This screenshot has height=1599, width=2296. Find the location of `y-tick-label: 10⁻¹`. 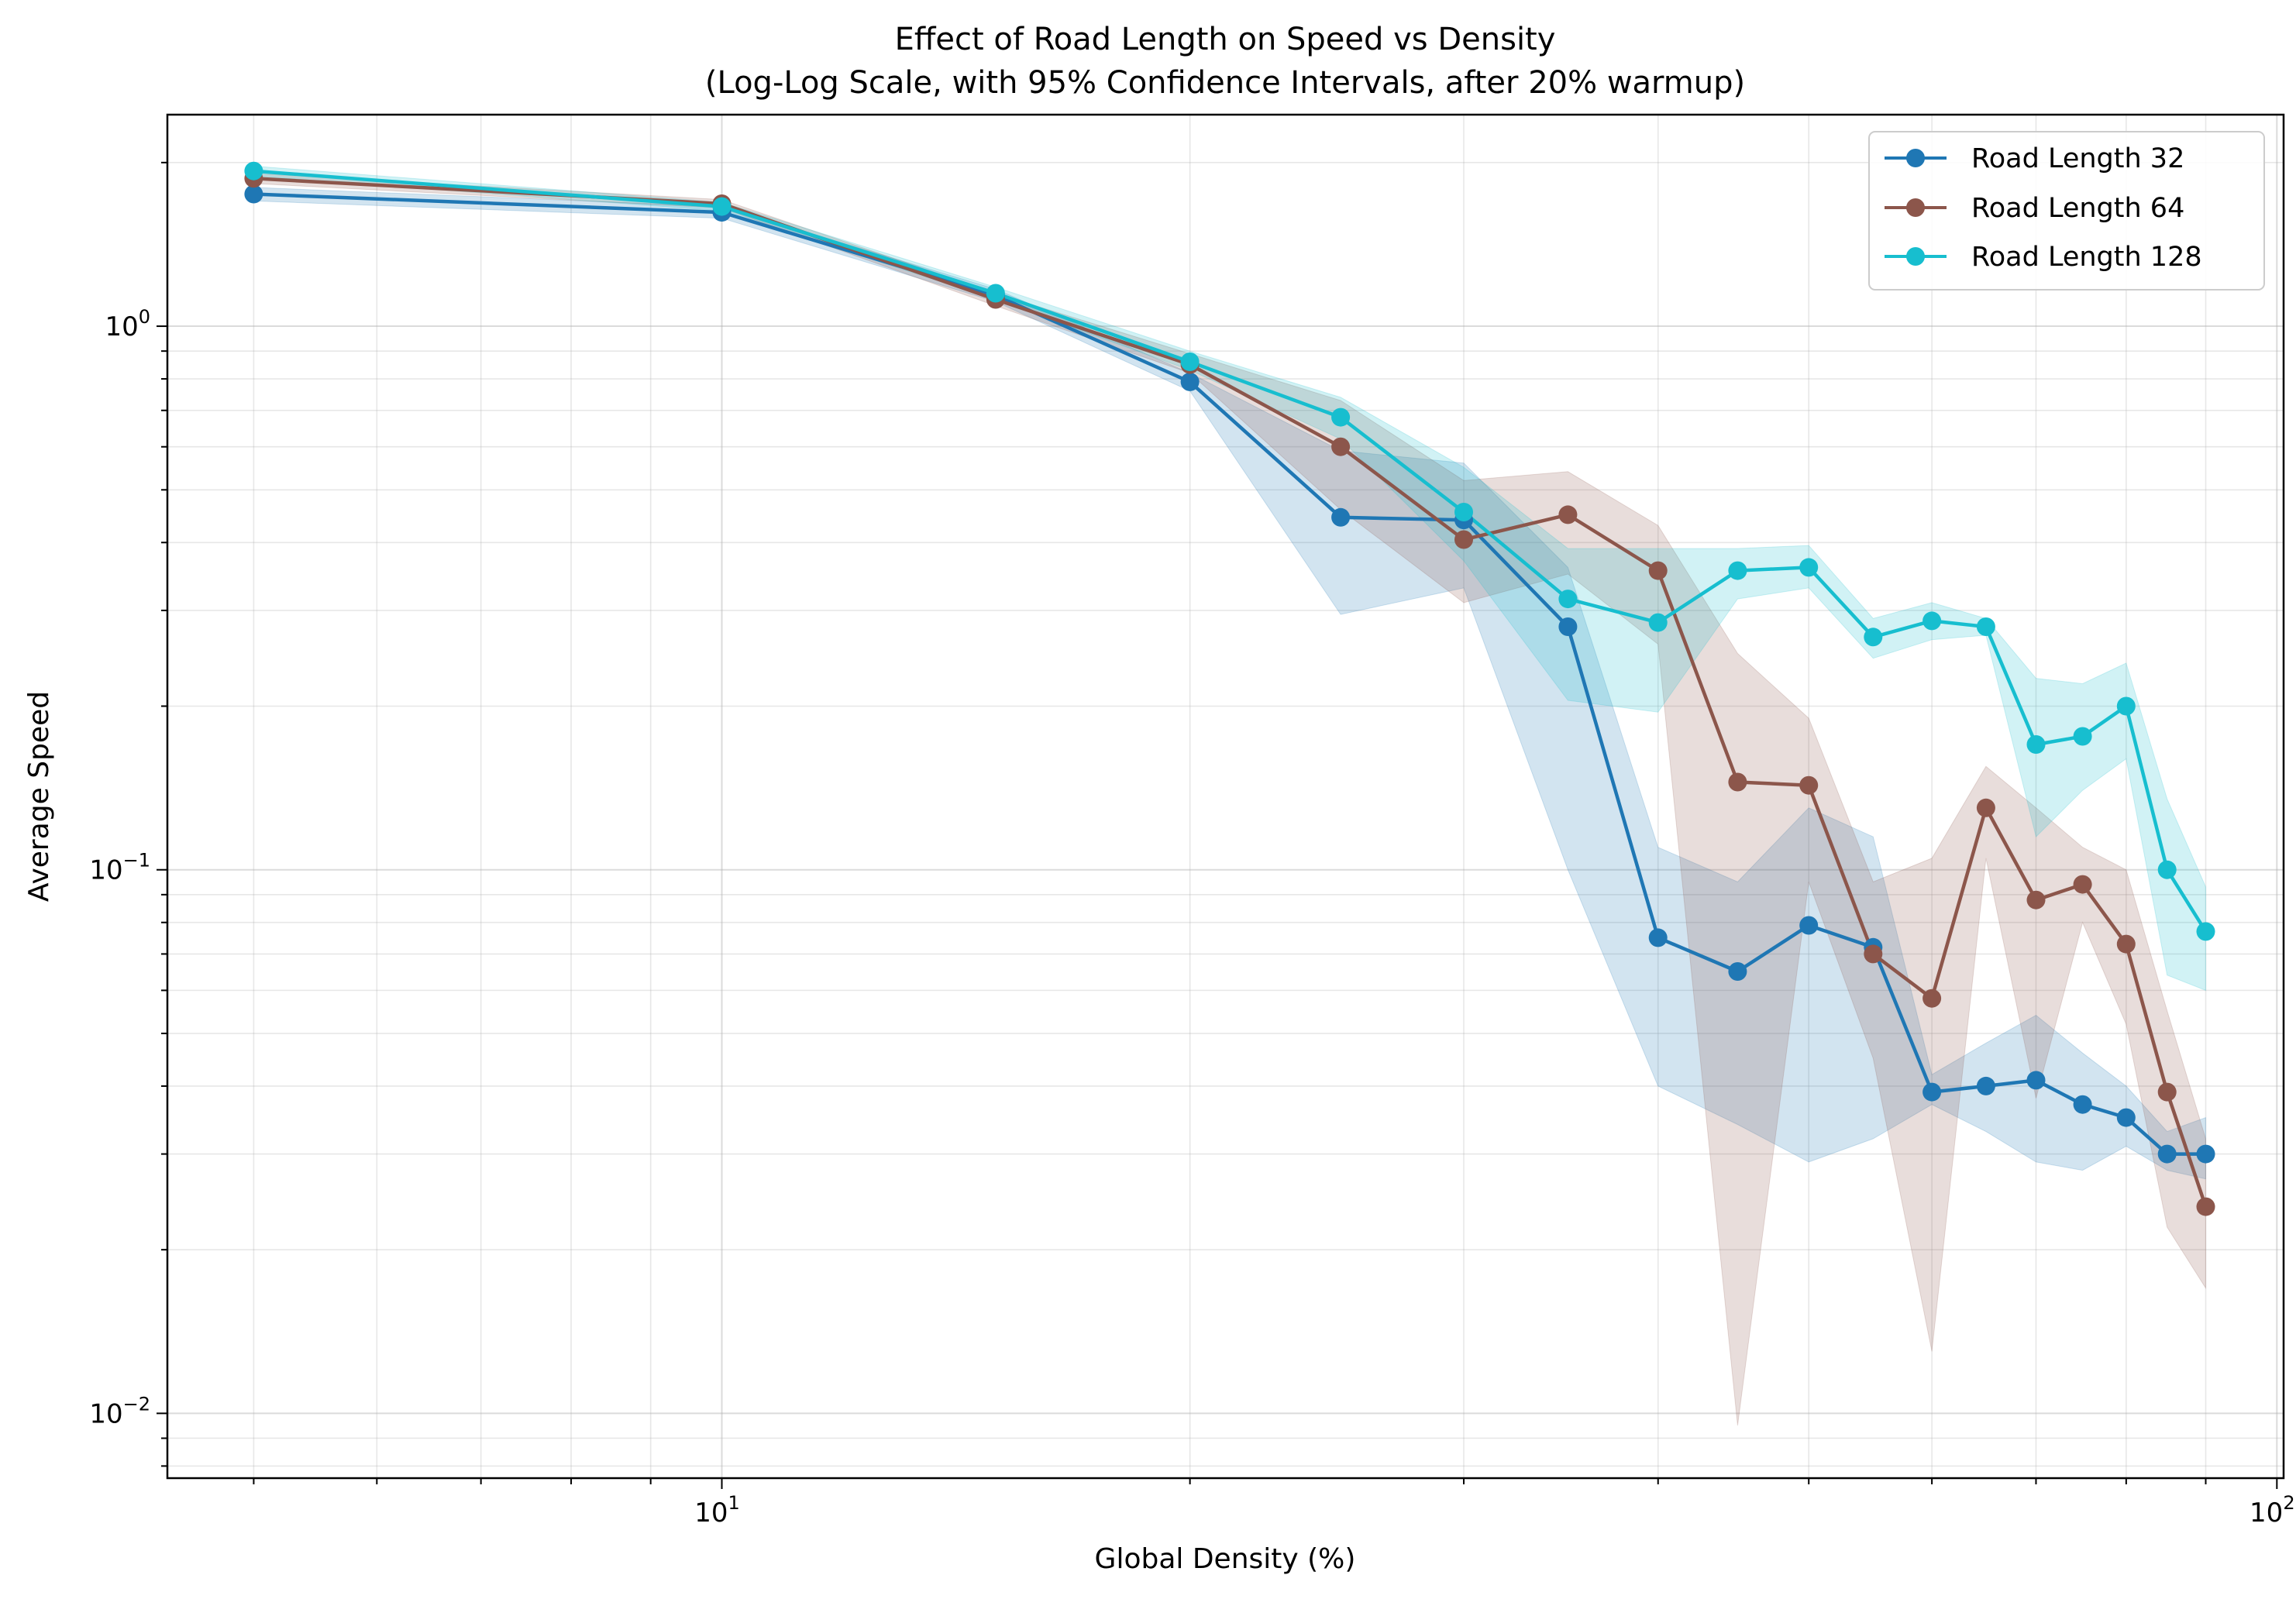

y-tick-label: 10⁻¹ is located at coordinates (120, 868).